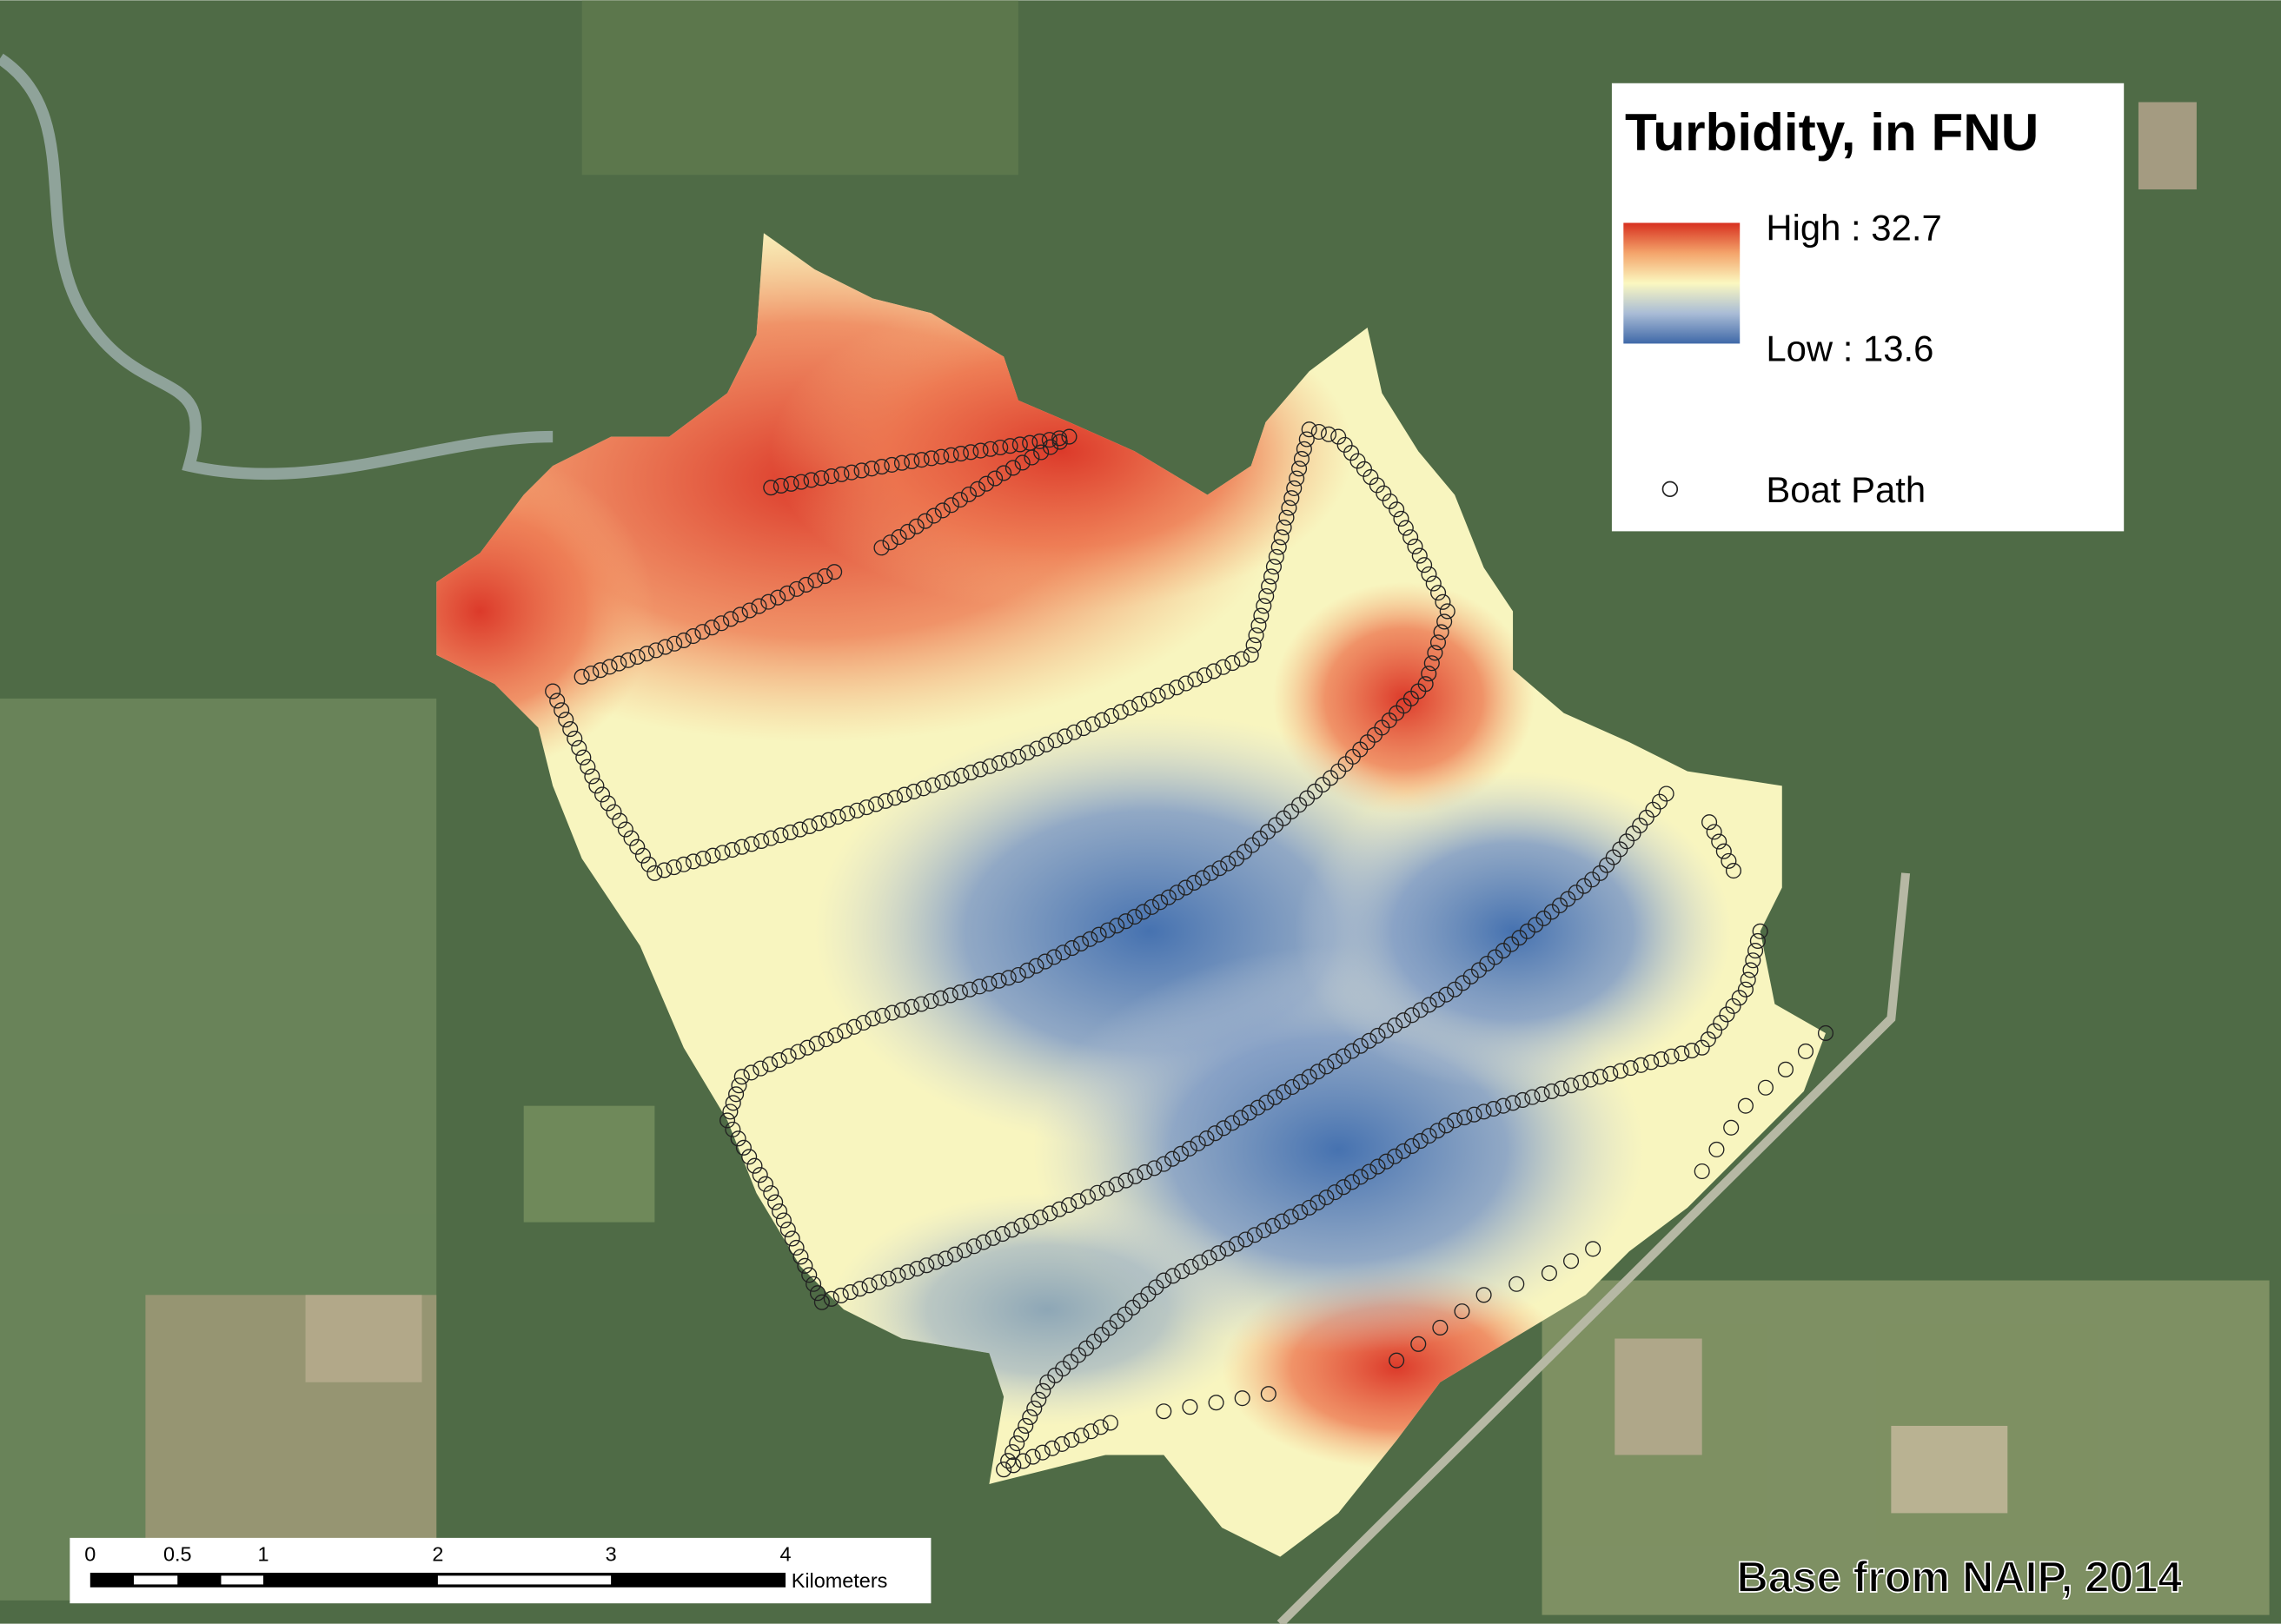  I want to click on legend-low: Low : 13.6, so click(1849, 349).